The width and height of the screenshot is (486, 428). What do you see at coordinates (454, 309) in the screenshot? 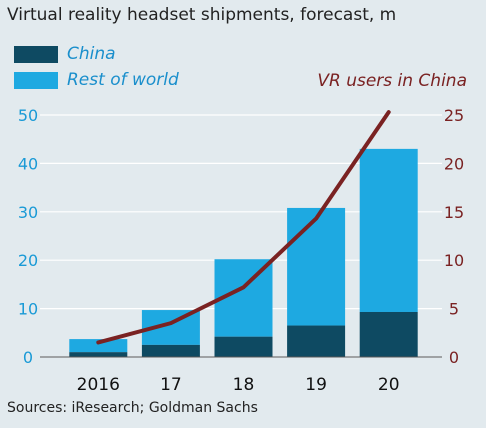
I see `right-axis-tick-label: 5` at bounding box center [454, 309].